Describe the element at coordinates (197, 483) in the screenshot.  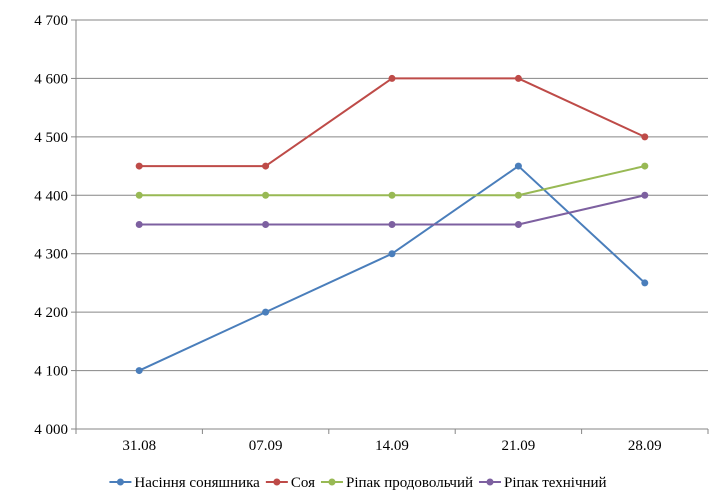
I see `legend-label: Насіння соняшника` at that location.